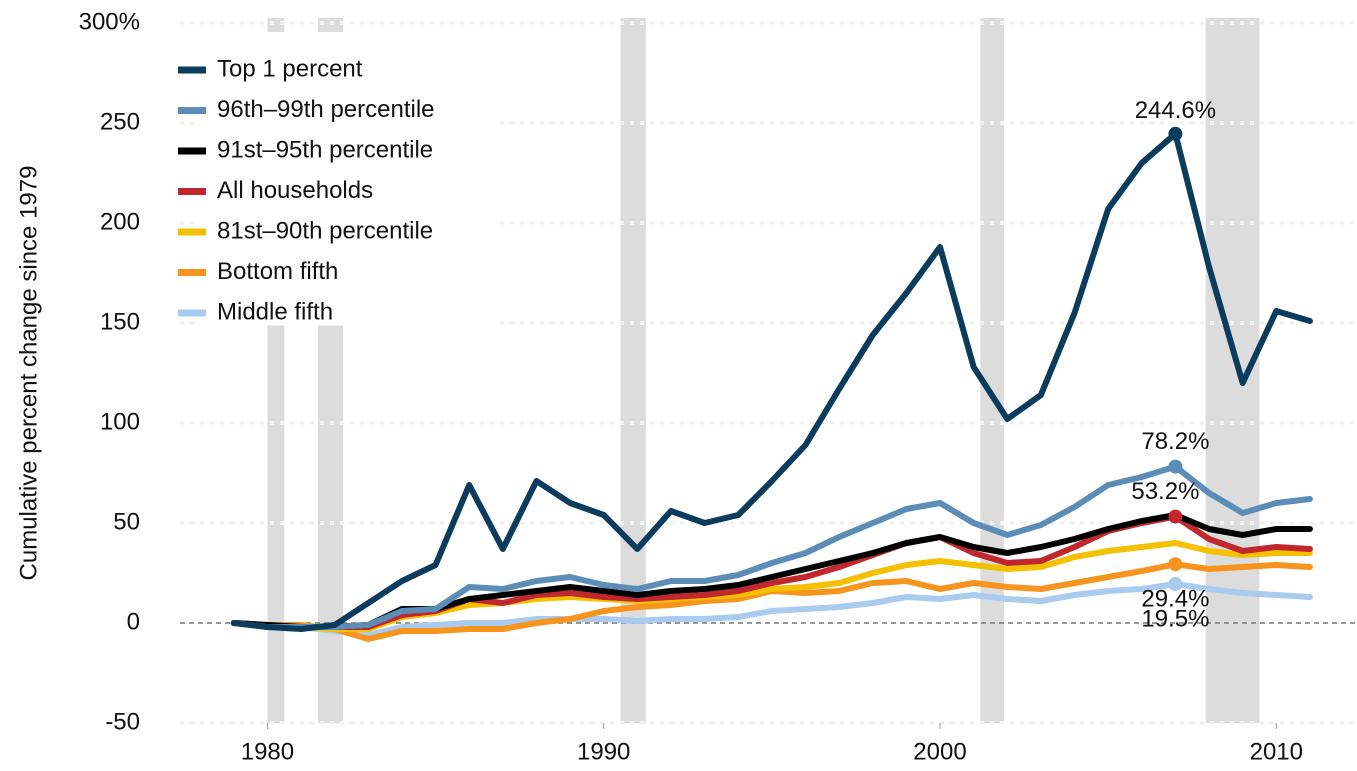  Describe the element at coordinates (120, 221) in the screenshot. I see `y-tick-label: 200` at that location.